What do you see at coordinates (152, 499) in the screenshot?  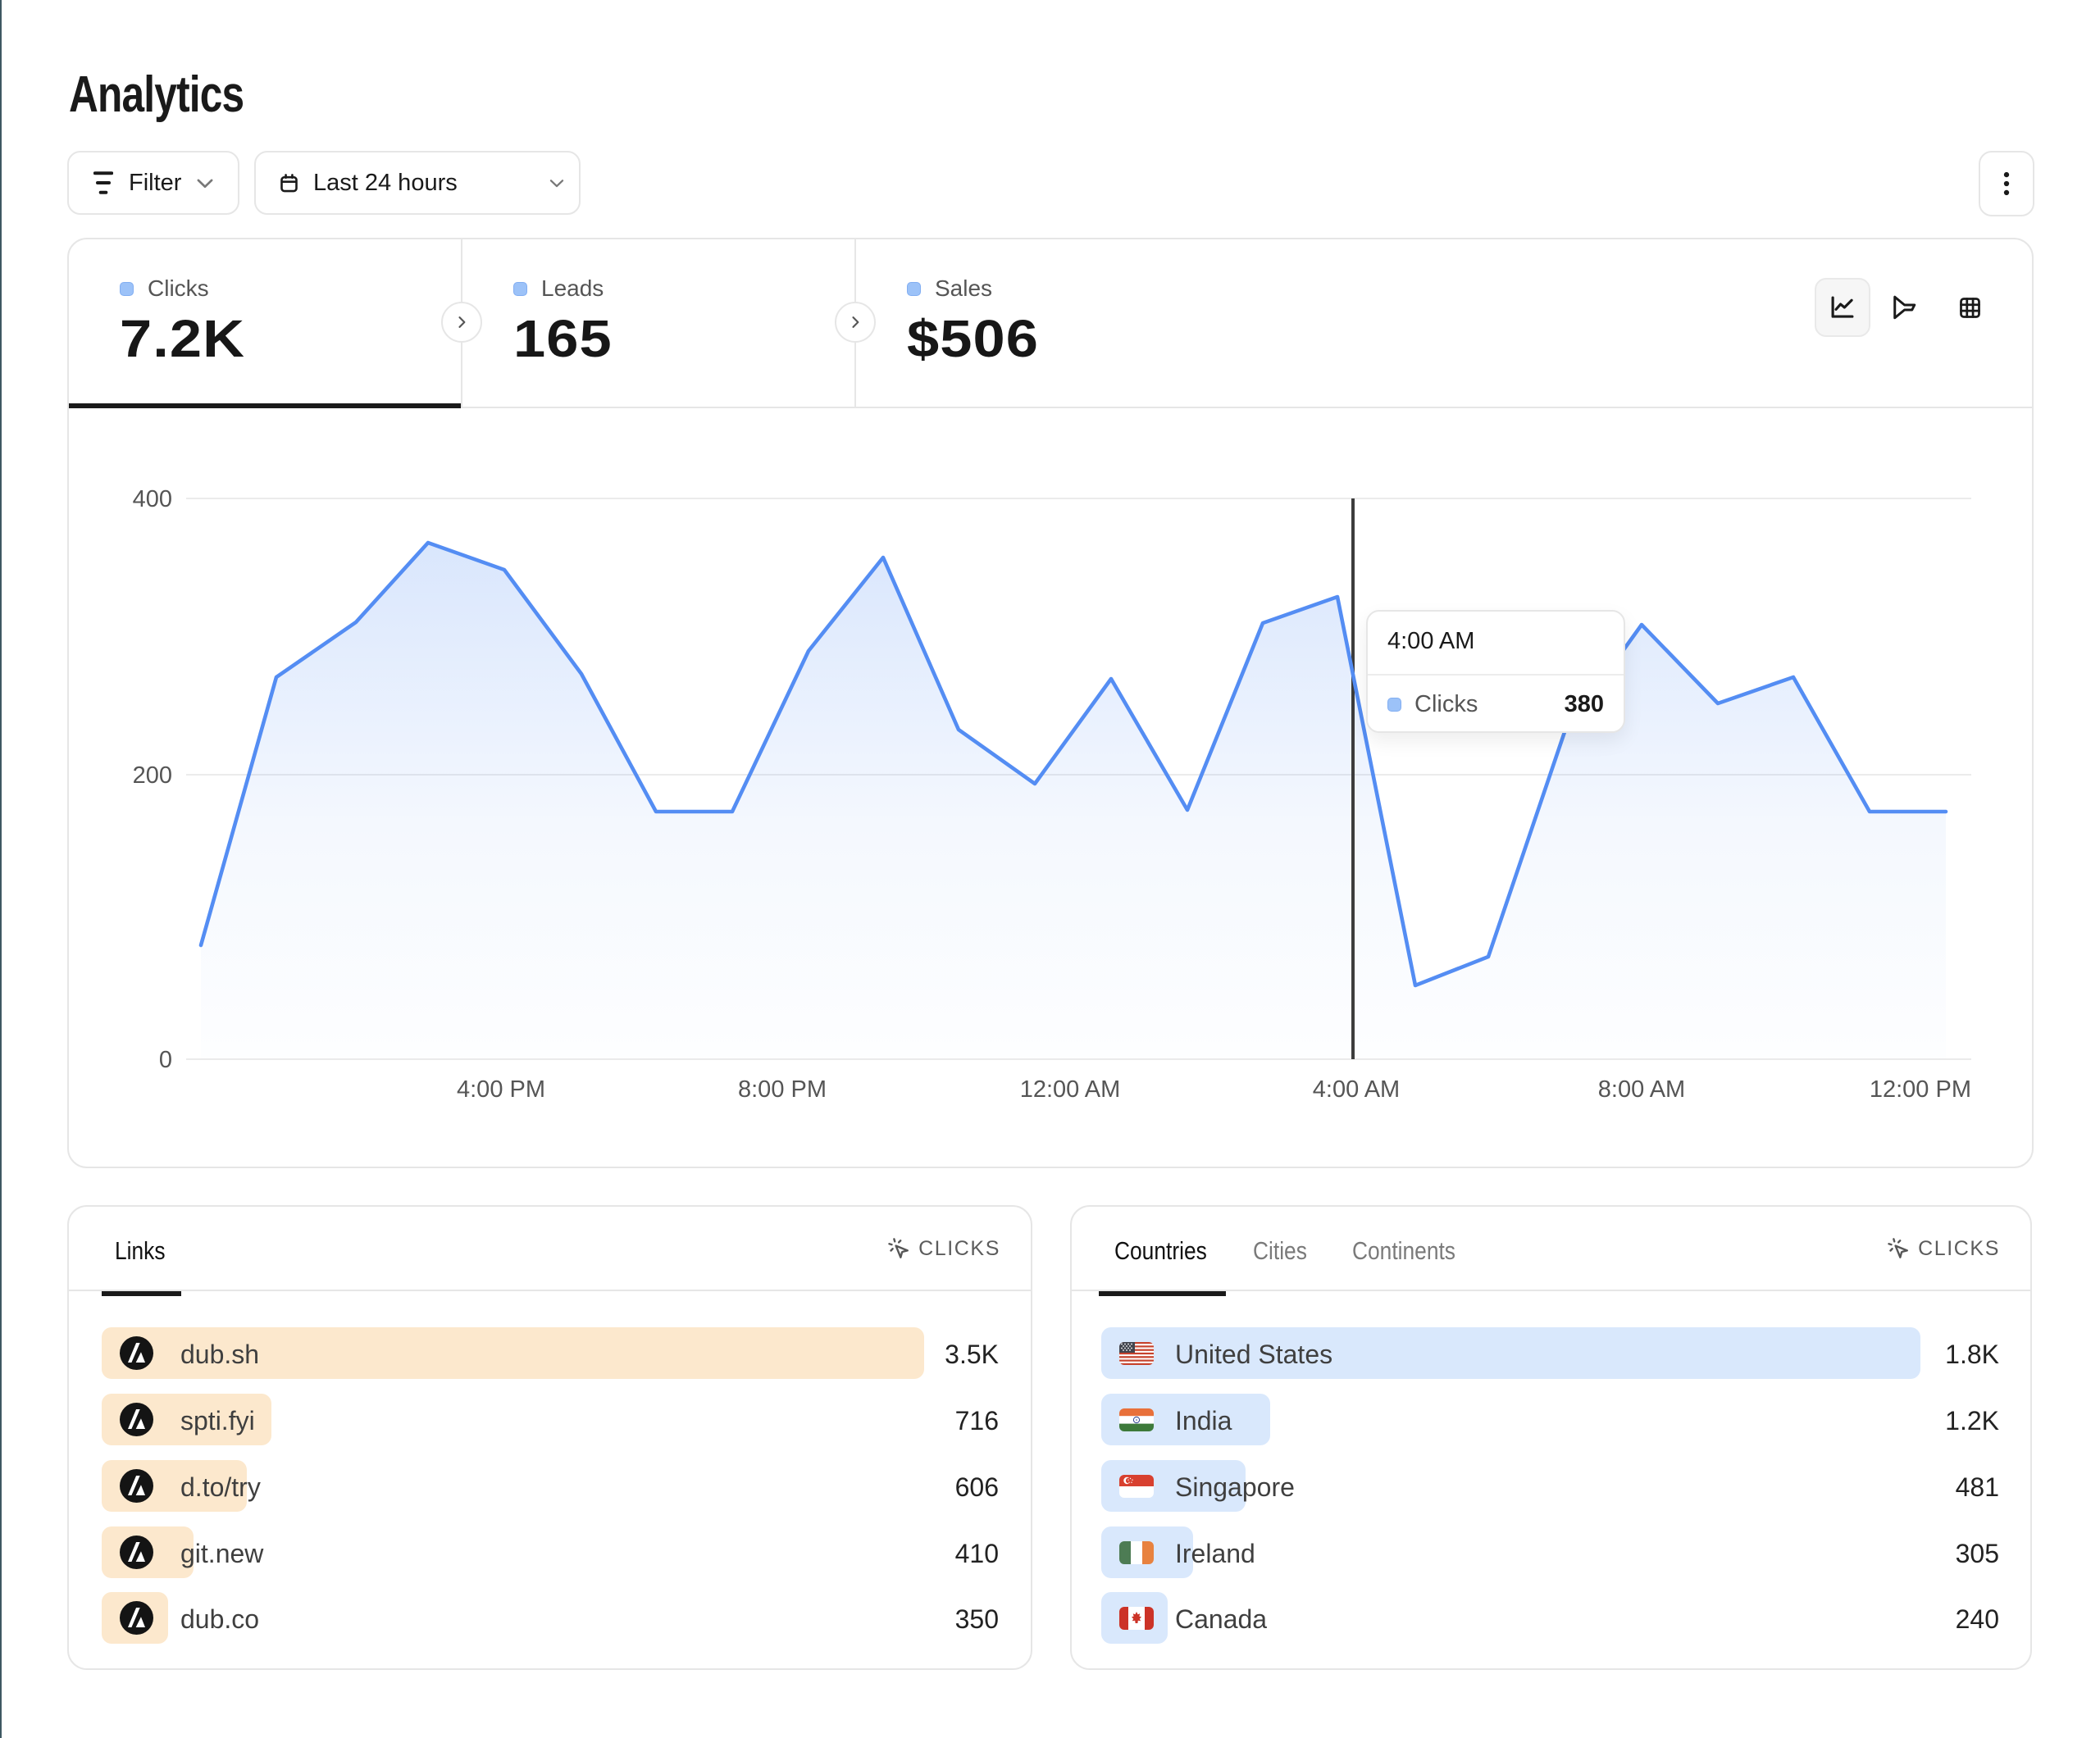 I see `svg-text: 400` at bounding box center [152, 499].